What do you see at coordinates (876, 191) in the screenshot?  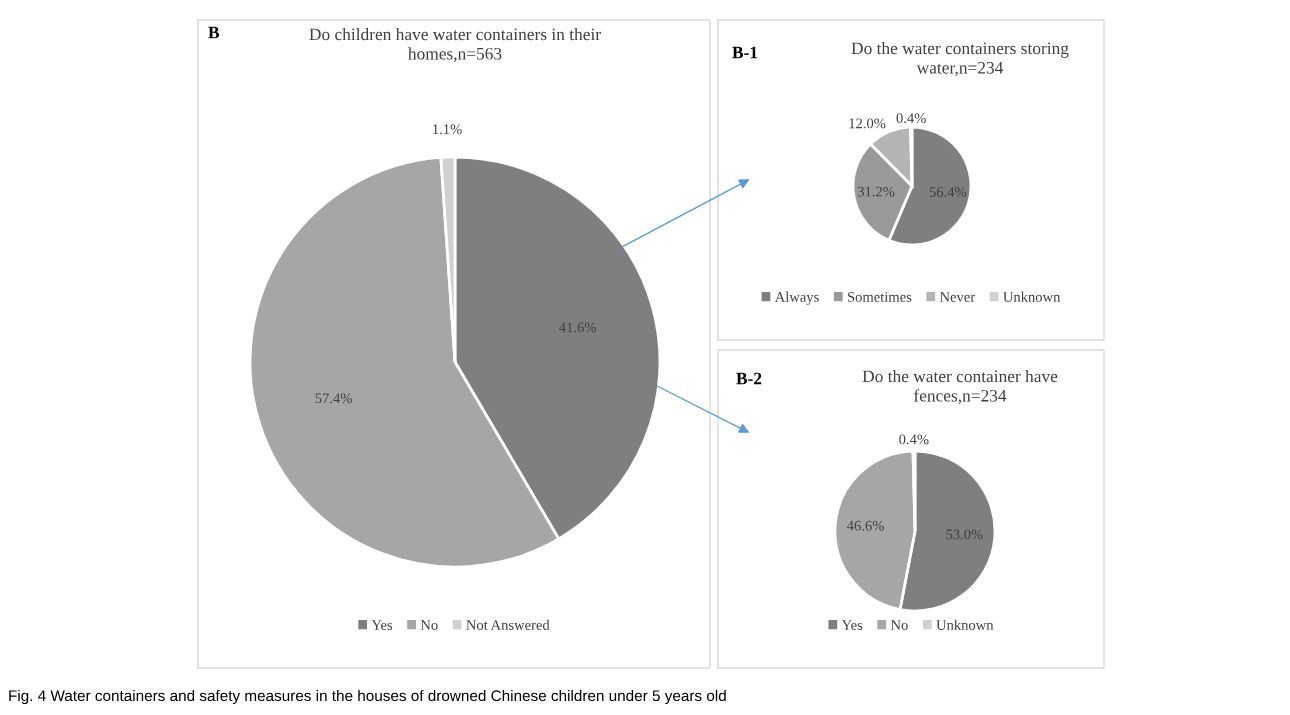 I see `data-label: 31.2%` at bounding box center [876, 191].